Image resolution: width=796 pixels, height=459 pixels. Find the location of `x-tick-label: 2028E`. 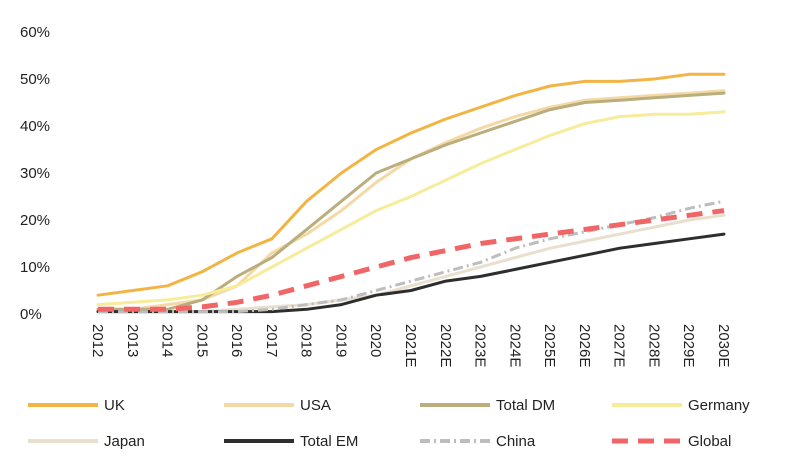

x-tick-label: 2028E is located at coordinates (653, 345).